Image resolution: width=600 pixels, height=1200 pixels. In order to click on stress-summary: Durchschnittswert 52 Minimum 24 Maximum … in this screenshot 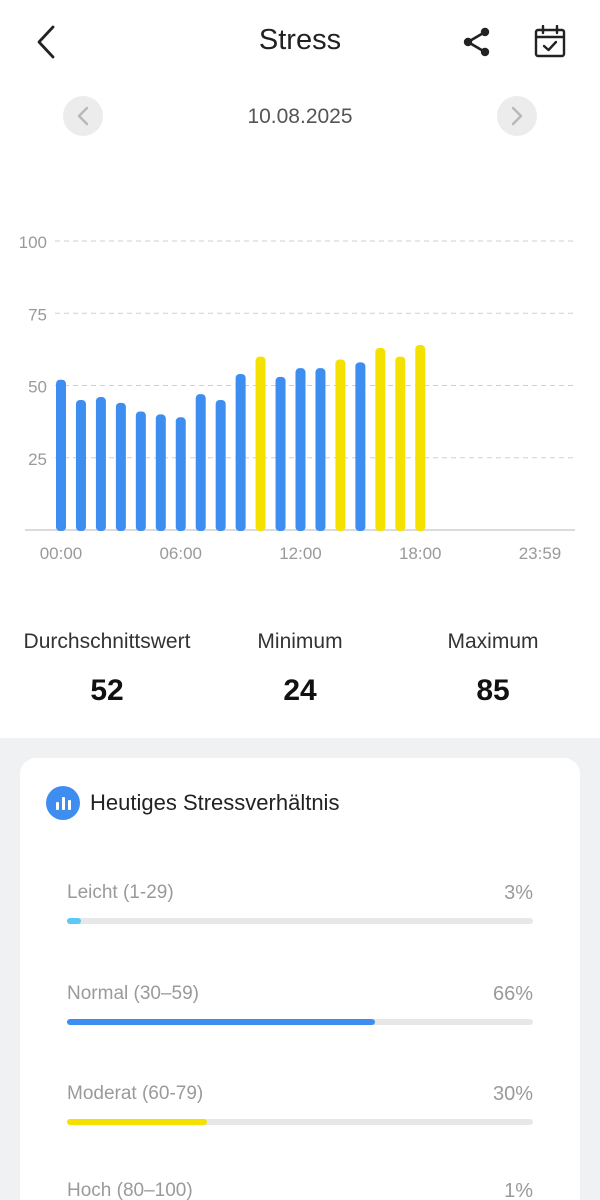, I will do `click(300, 680)`.